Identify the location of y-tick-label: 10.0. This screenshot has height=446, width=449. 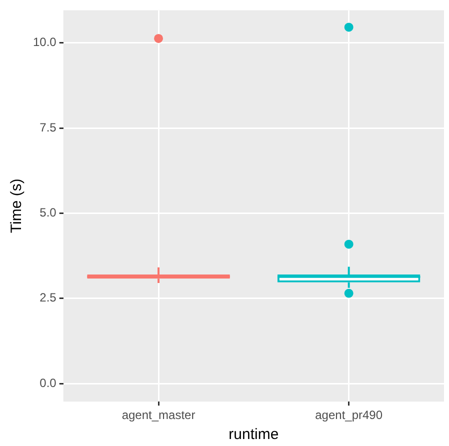
(44, 42).